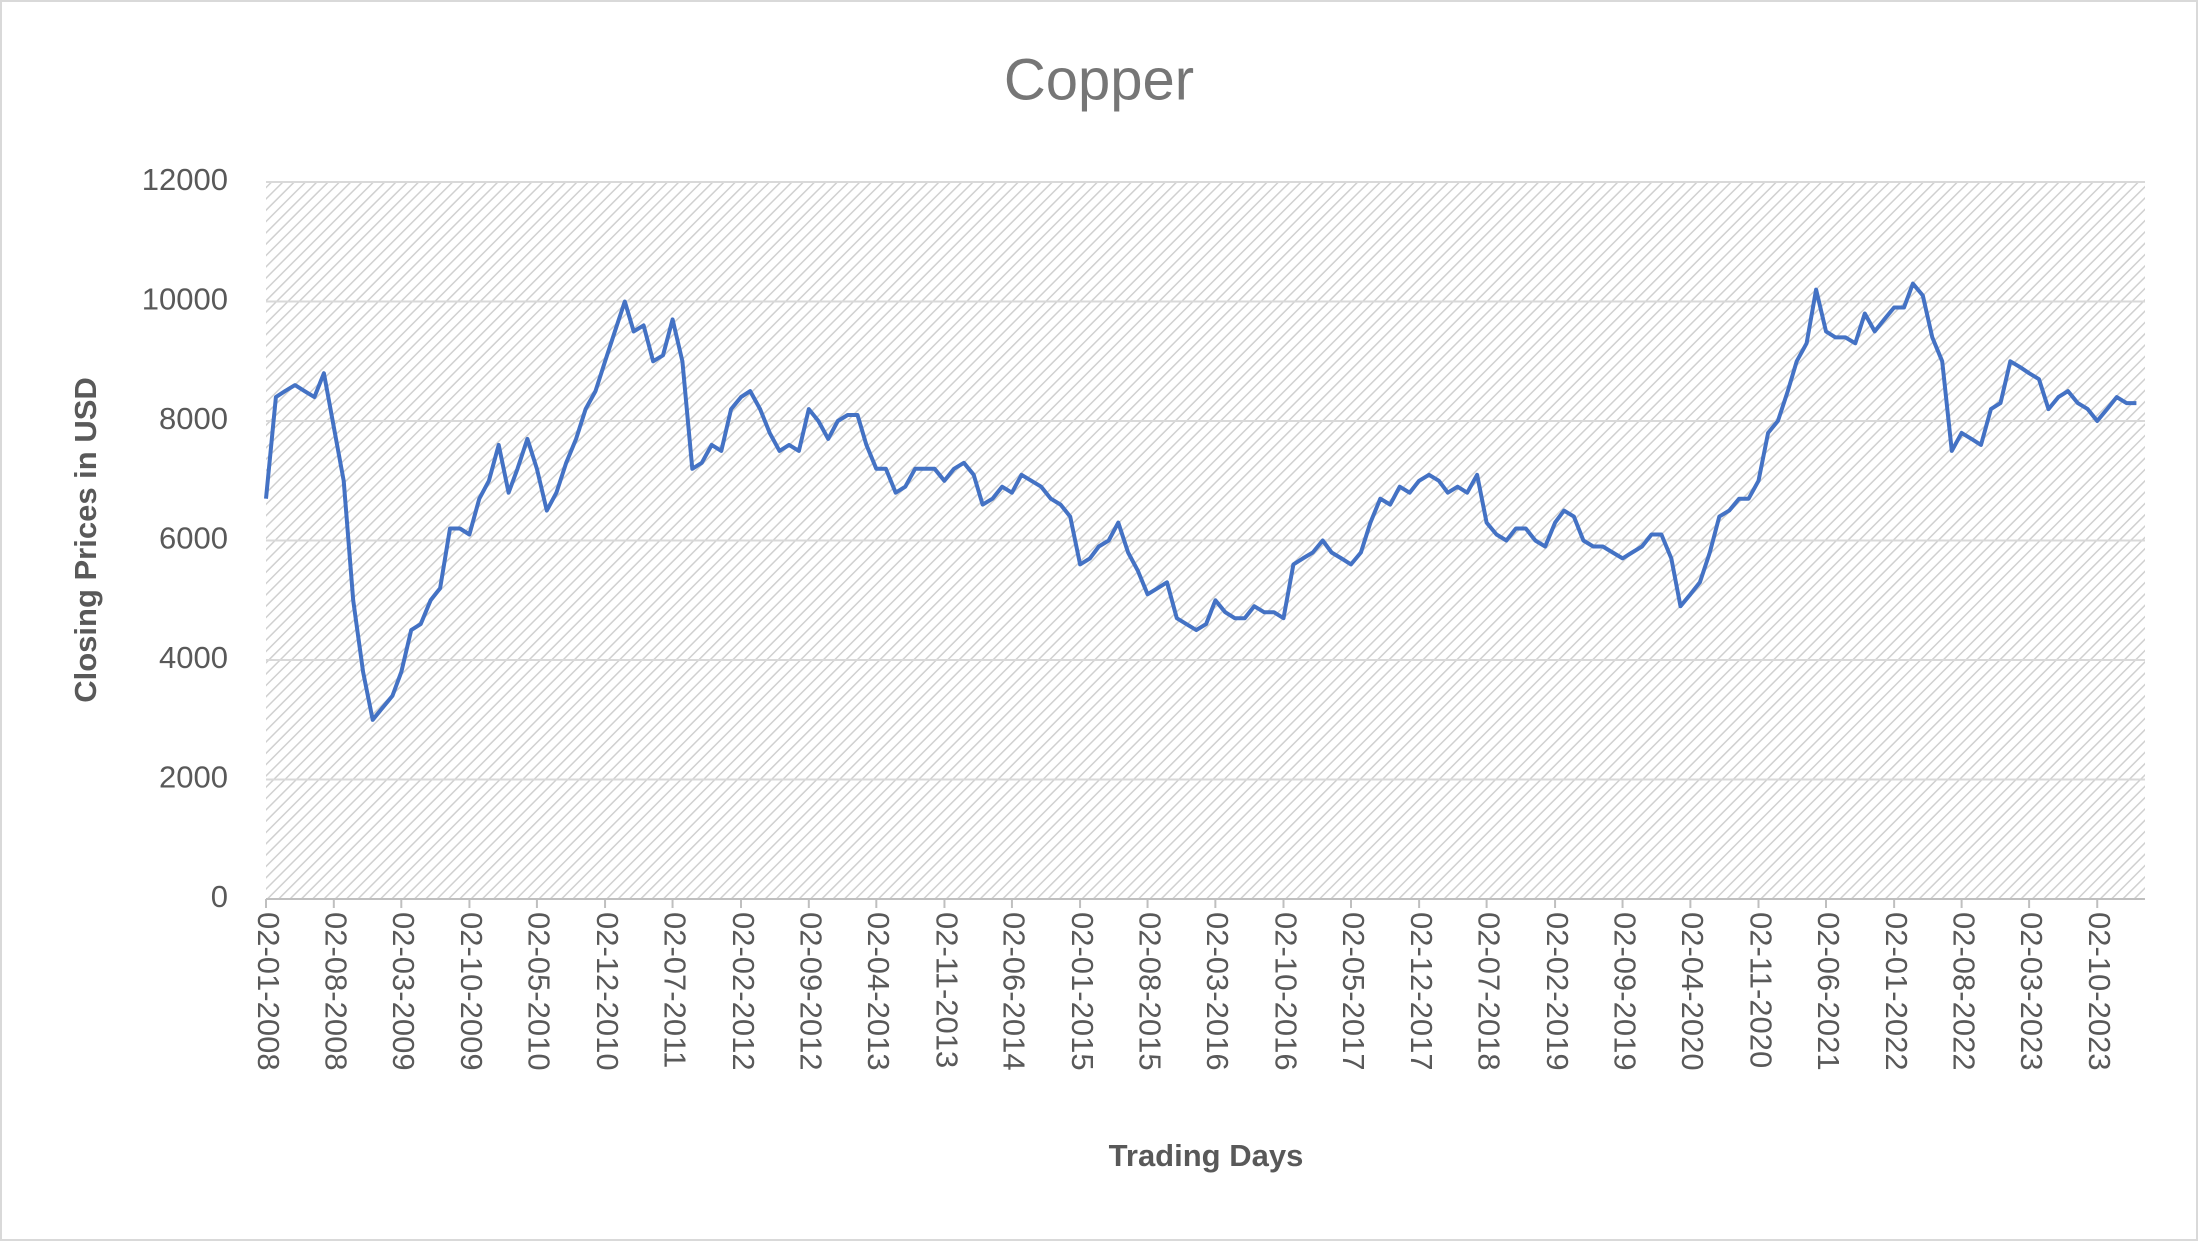 Image resolution: width=2198 pixels, height=1241 pixels. What do you see at coordinates (1099, 79) in the screenshot?
I see `chart-title: Copper` at bounding box center [1099, 79].